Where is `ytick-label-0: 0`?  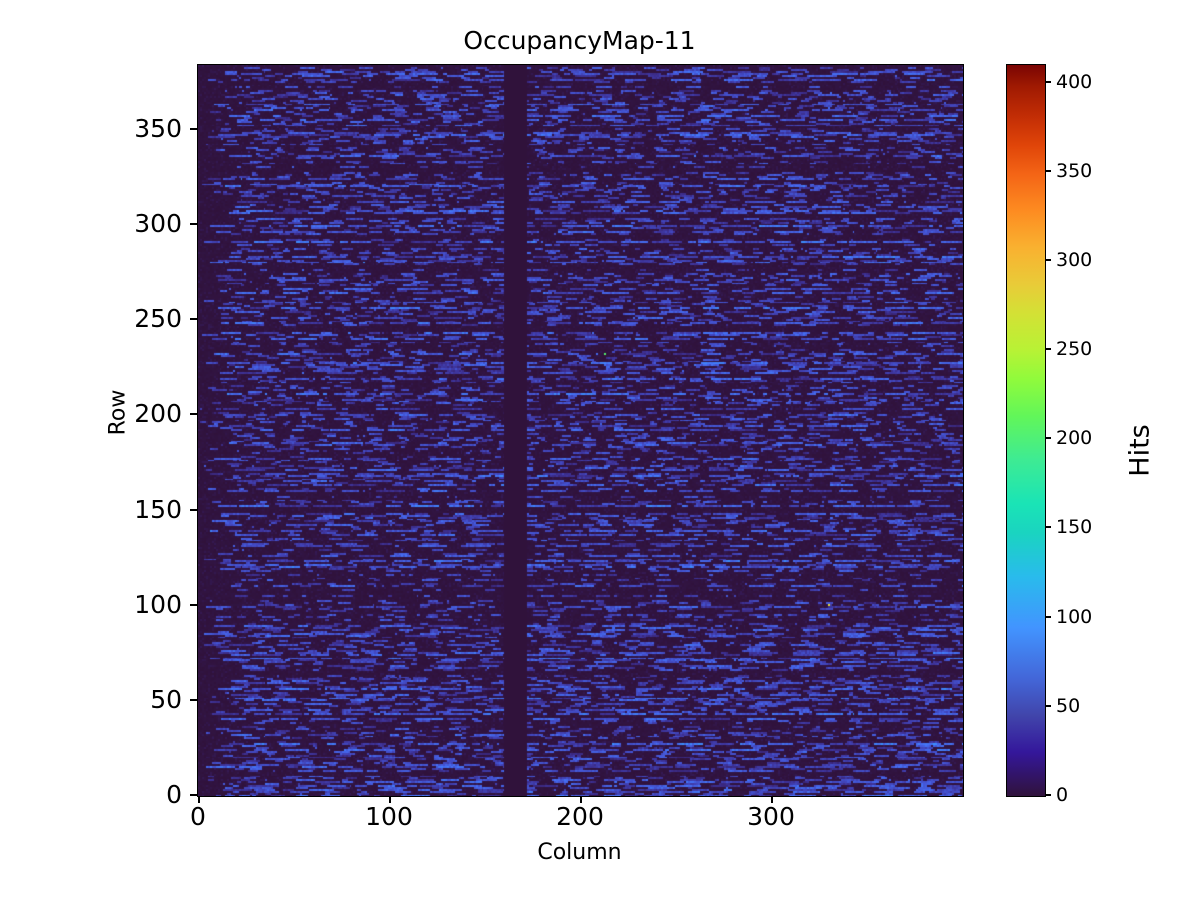
ytick-label-0: 0 is located at coordinates (174, 794).